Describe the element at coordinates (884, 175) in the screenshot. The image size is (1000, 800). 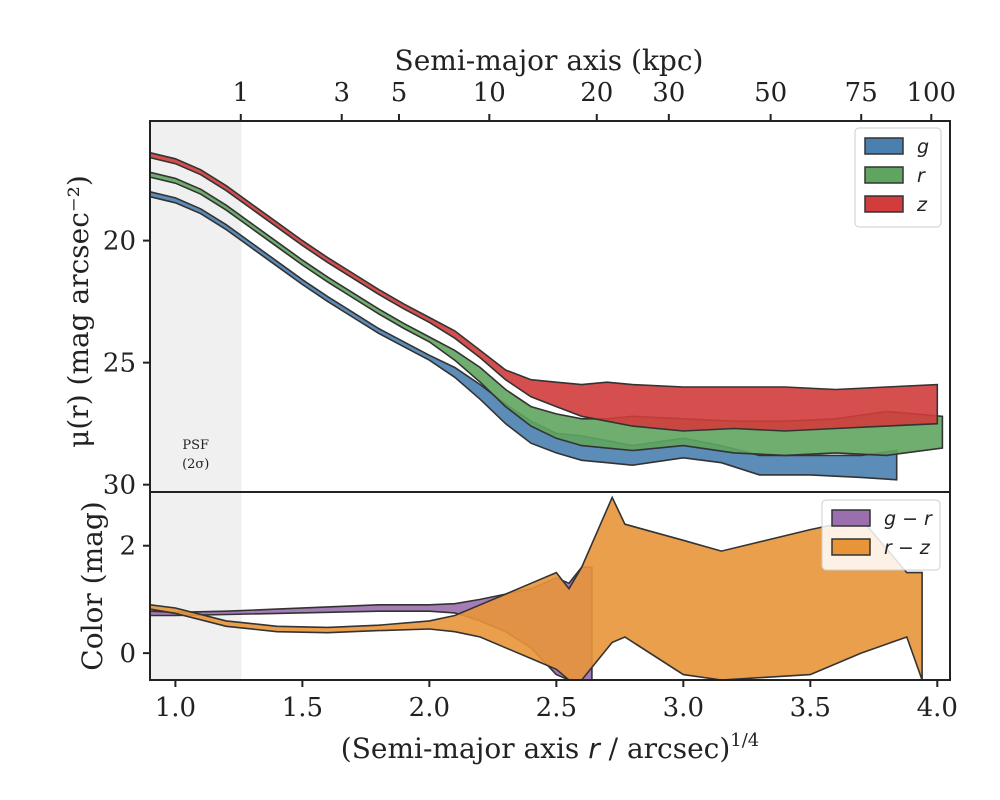
I see `legend-r-swatch` at that location.